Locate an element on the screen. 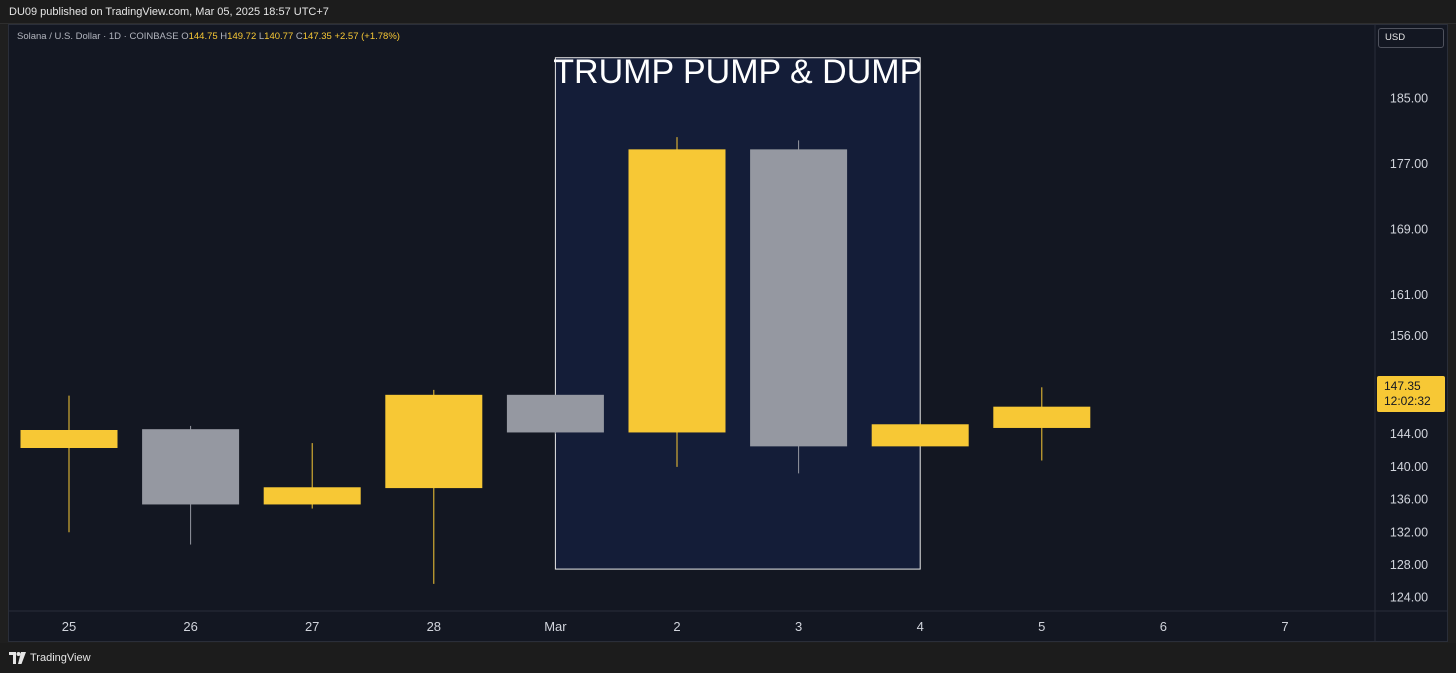 This screenshot has width=1456, height=673. bar-countdown: 12:02:32 is located at coordinates (1407, 401).